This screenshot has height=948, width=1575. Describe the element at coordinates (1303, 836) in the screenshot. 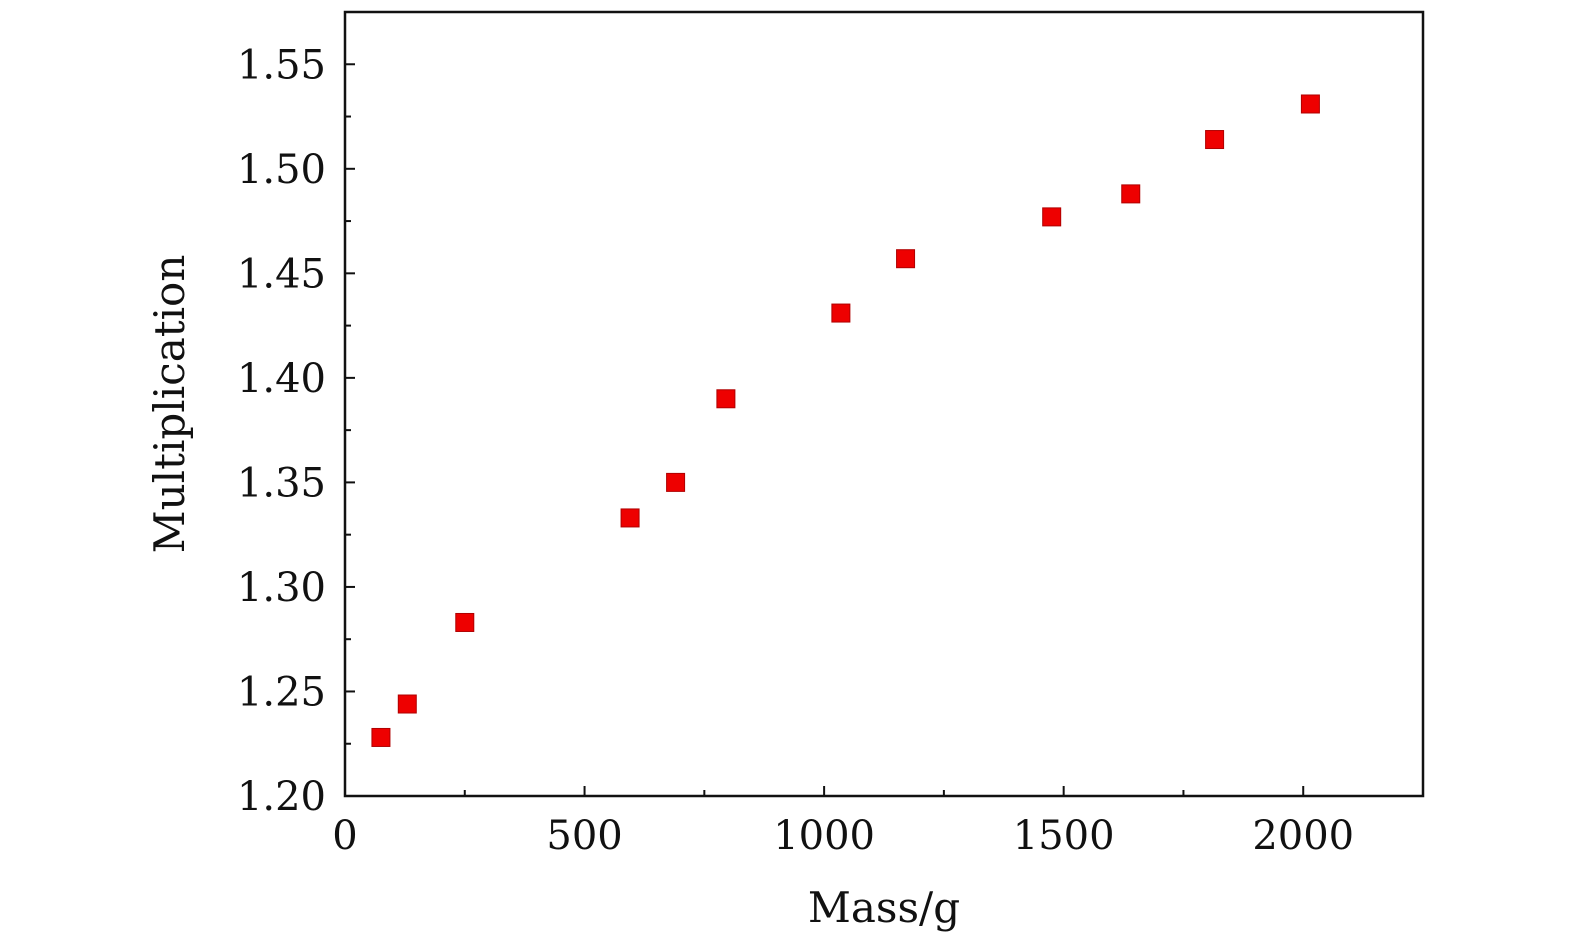

I see `x-tick-label: 2000` at that location.